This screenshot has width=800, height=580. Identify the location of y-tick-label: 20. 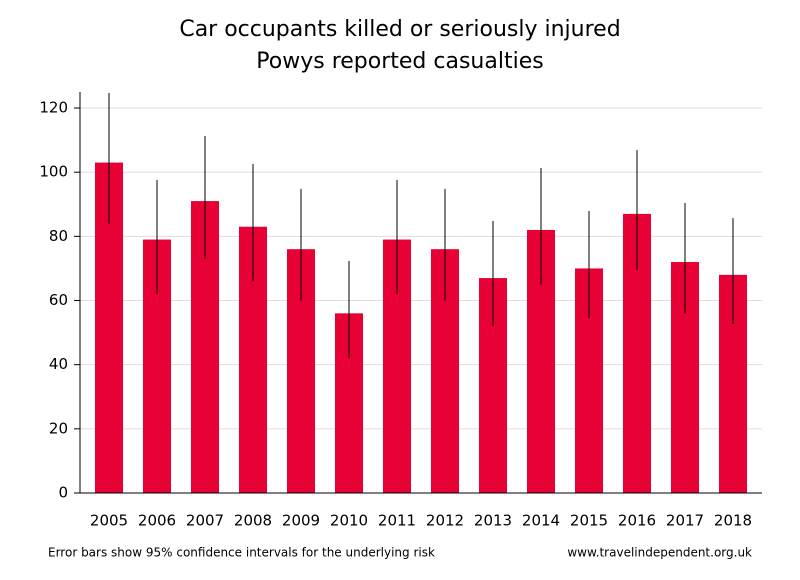
(58, 428).